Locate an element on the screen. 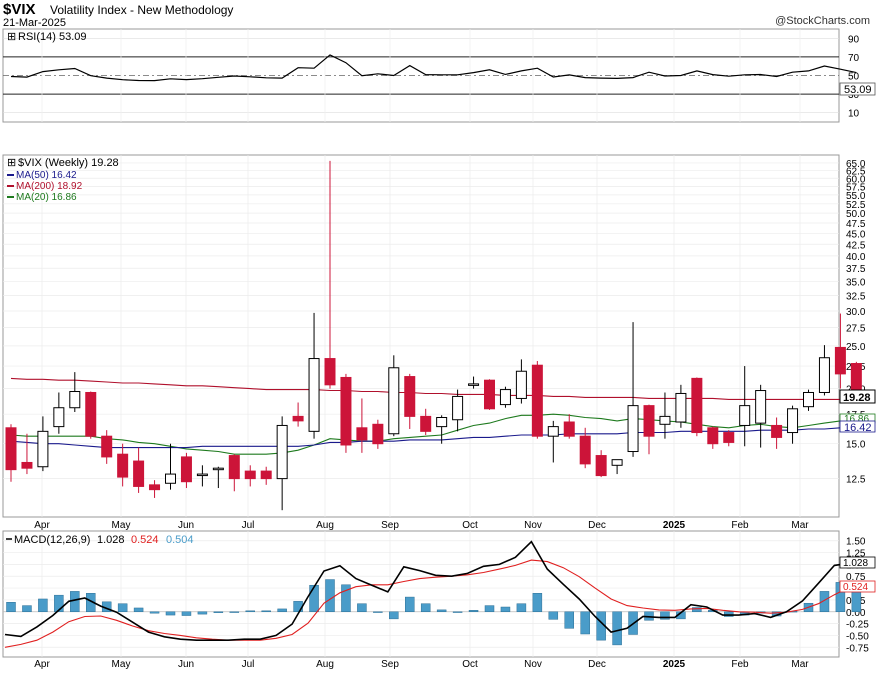  price-tick-label: 25.0 is located at coordinates (856, 347).